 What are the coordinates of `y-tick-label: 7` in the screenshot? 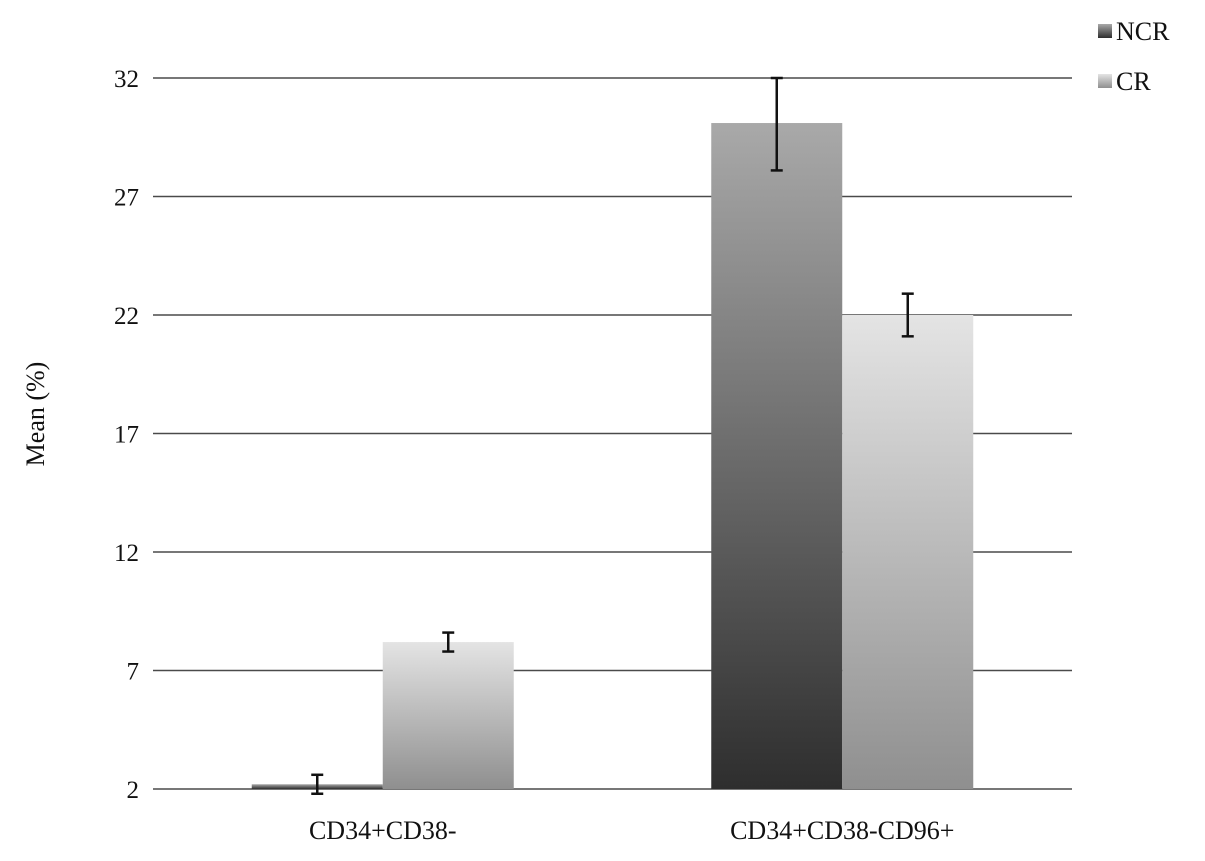 It's located at (133, 672).